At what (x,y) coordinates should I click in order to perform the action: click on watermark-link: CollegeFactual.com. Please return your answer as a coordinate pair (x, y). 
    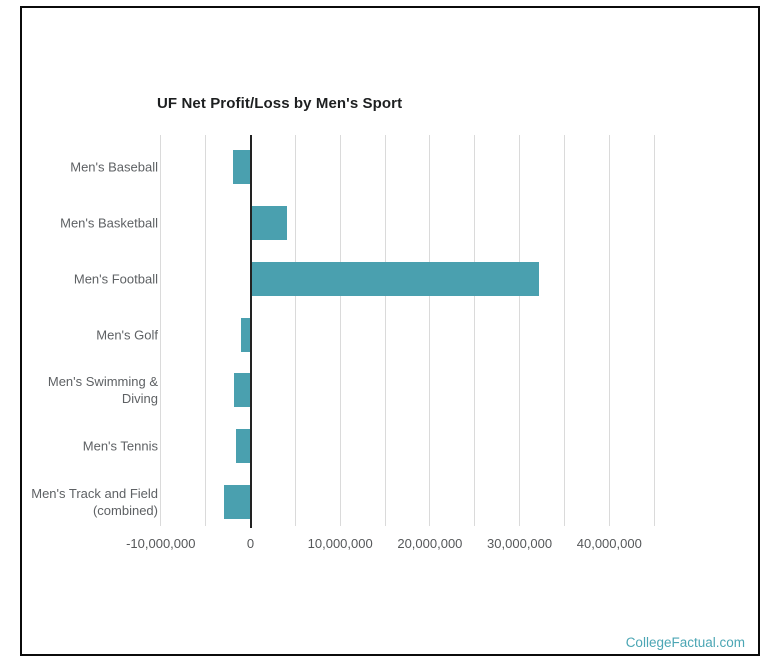
    Looking at the image, I should click on (685, 642).